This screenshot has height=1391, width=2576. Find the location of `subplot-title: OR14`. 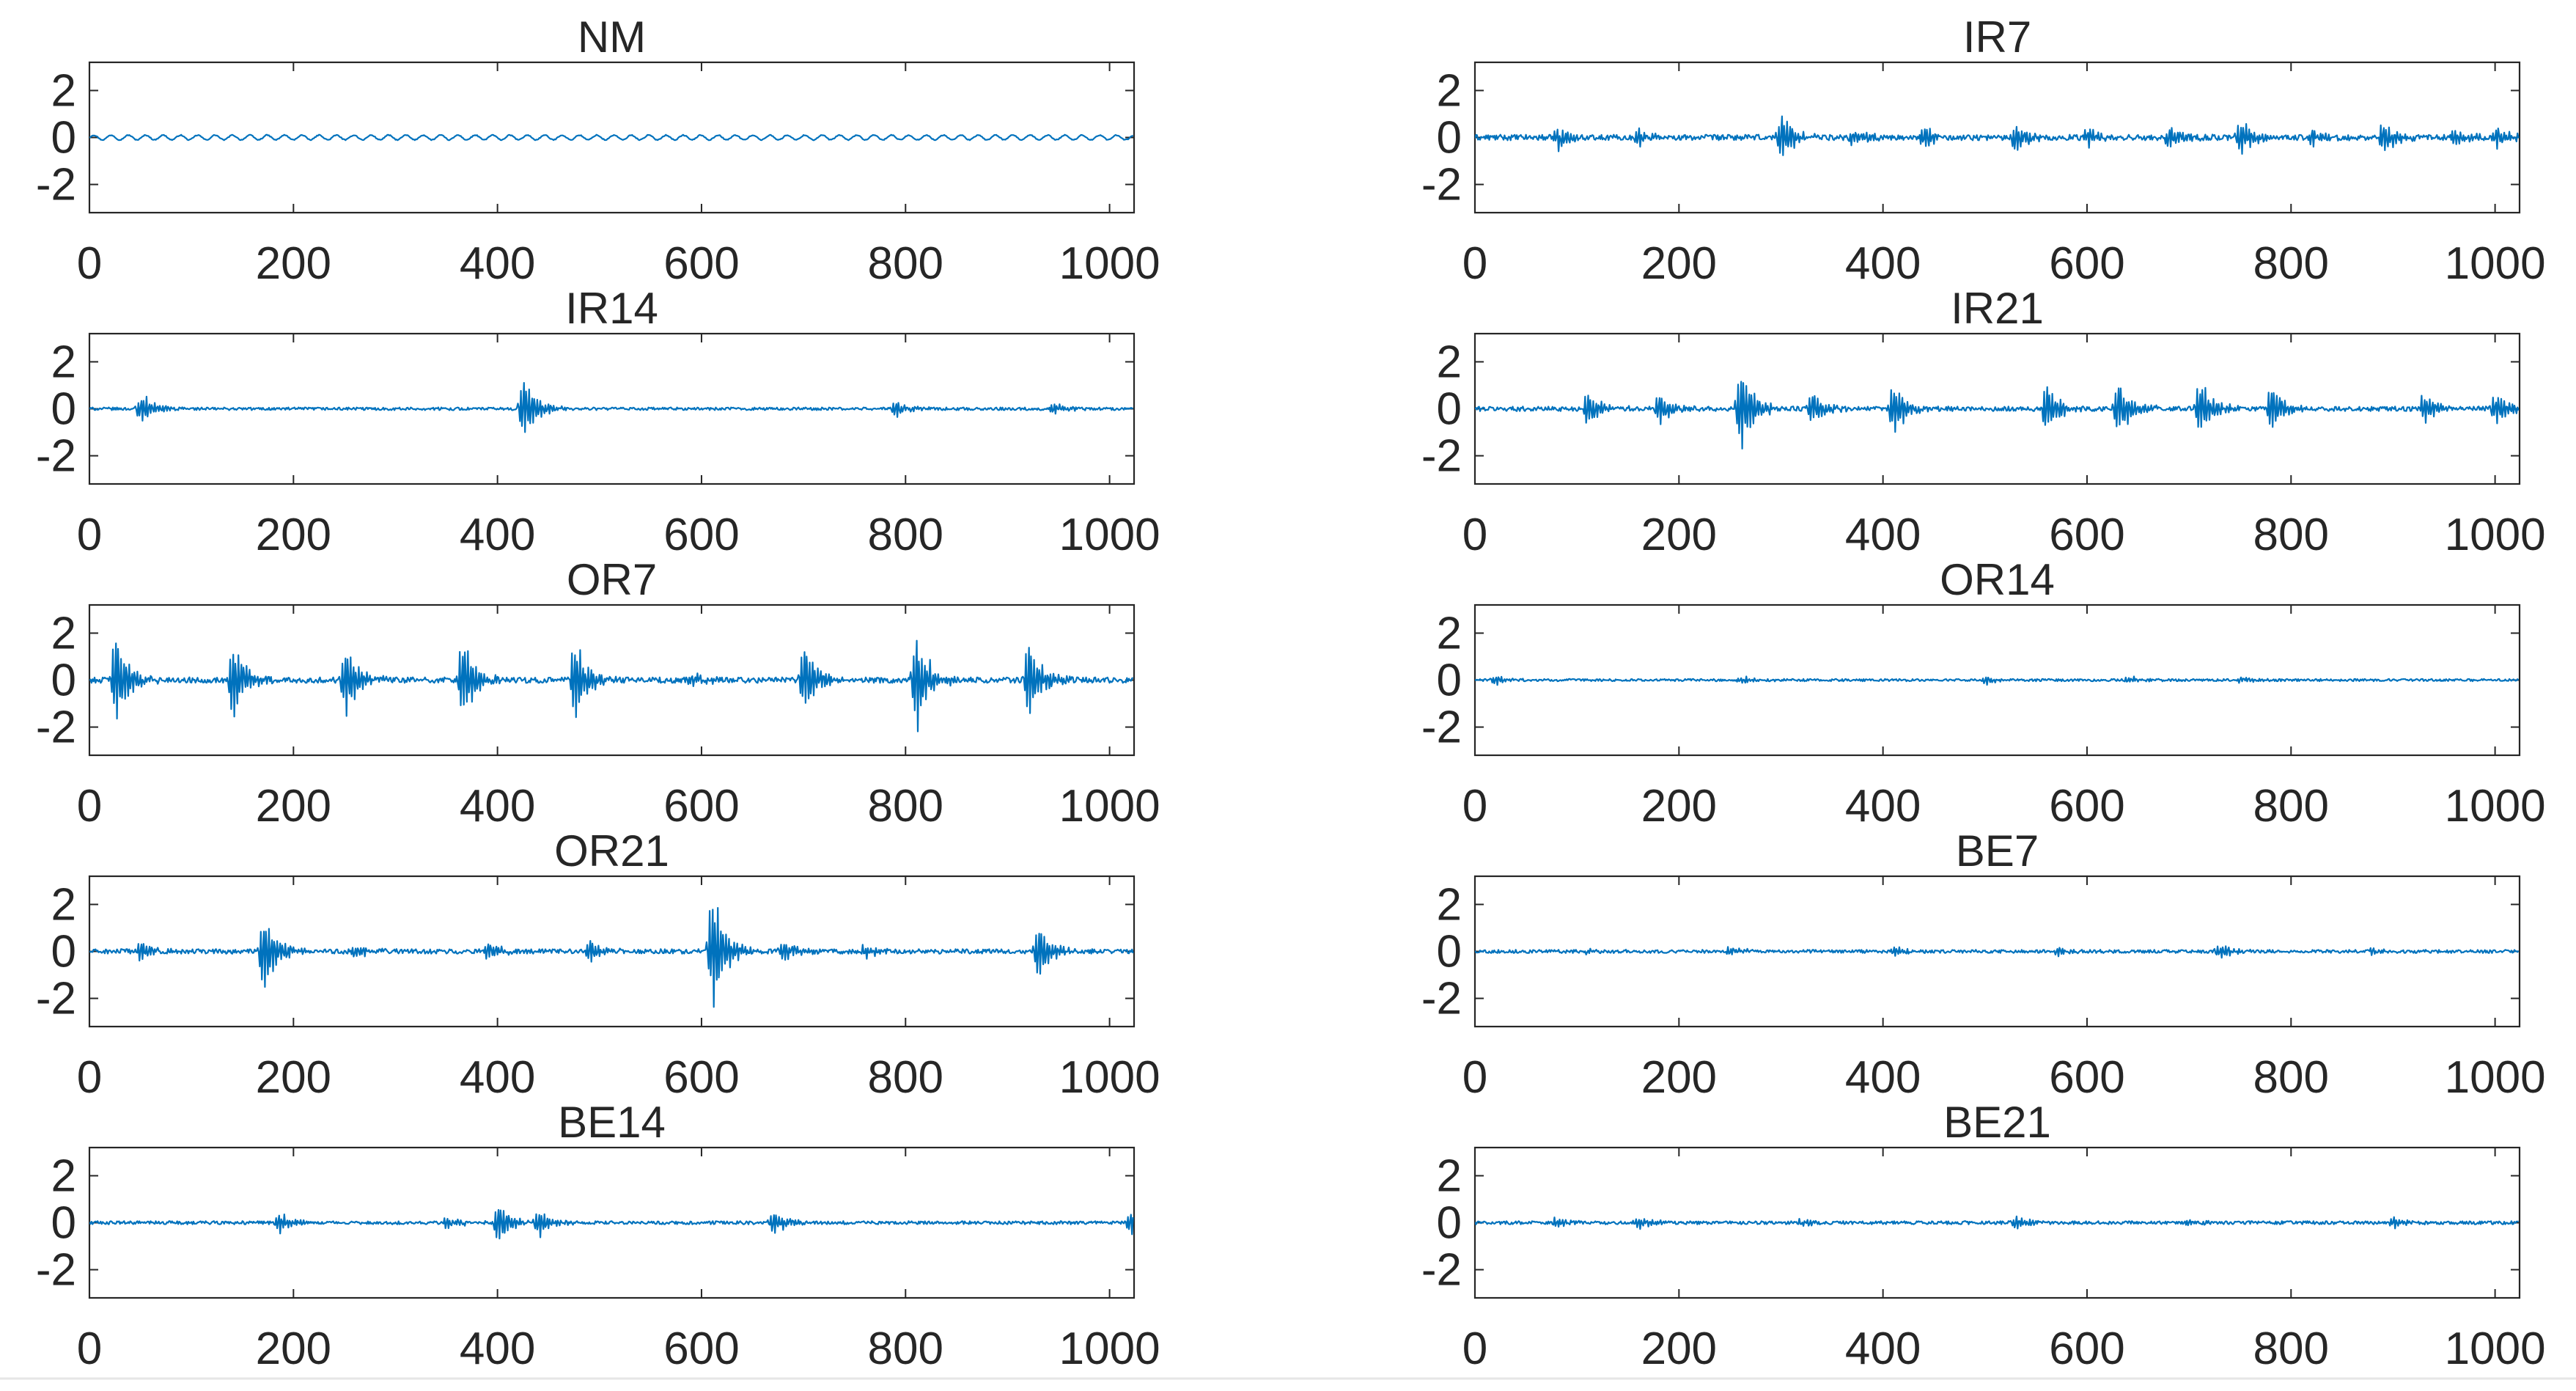

subplot-title: OR14 is located at coordinates (1998, 579).